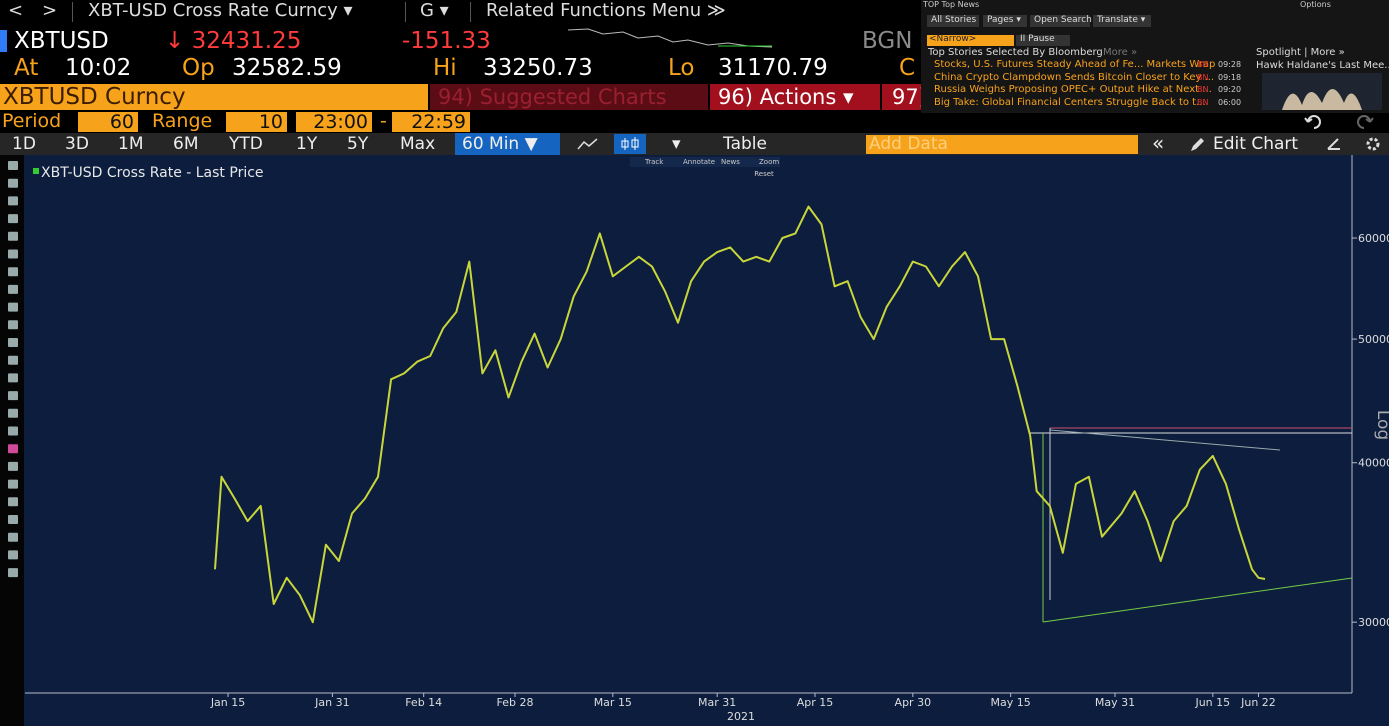 The image size is (1389, 726). What do you see at coordinates (383, 121) in the screenshot?
I see `range-dash: -` at bounding box center [383, 121].